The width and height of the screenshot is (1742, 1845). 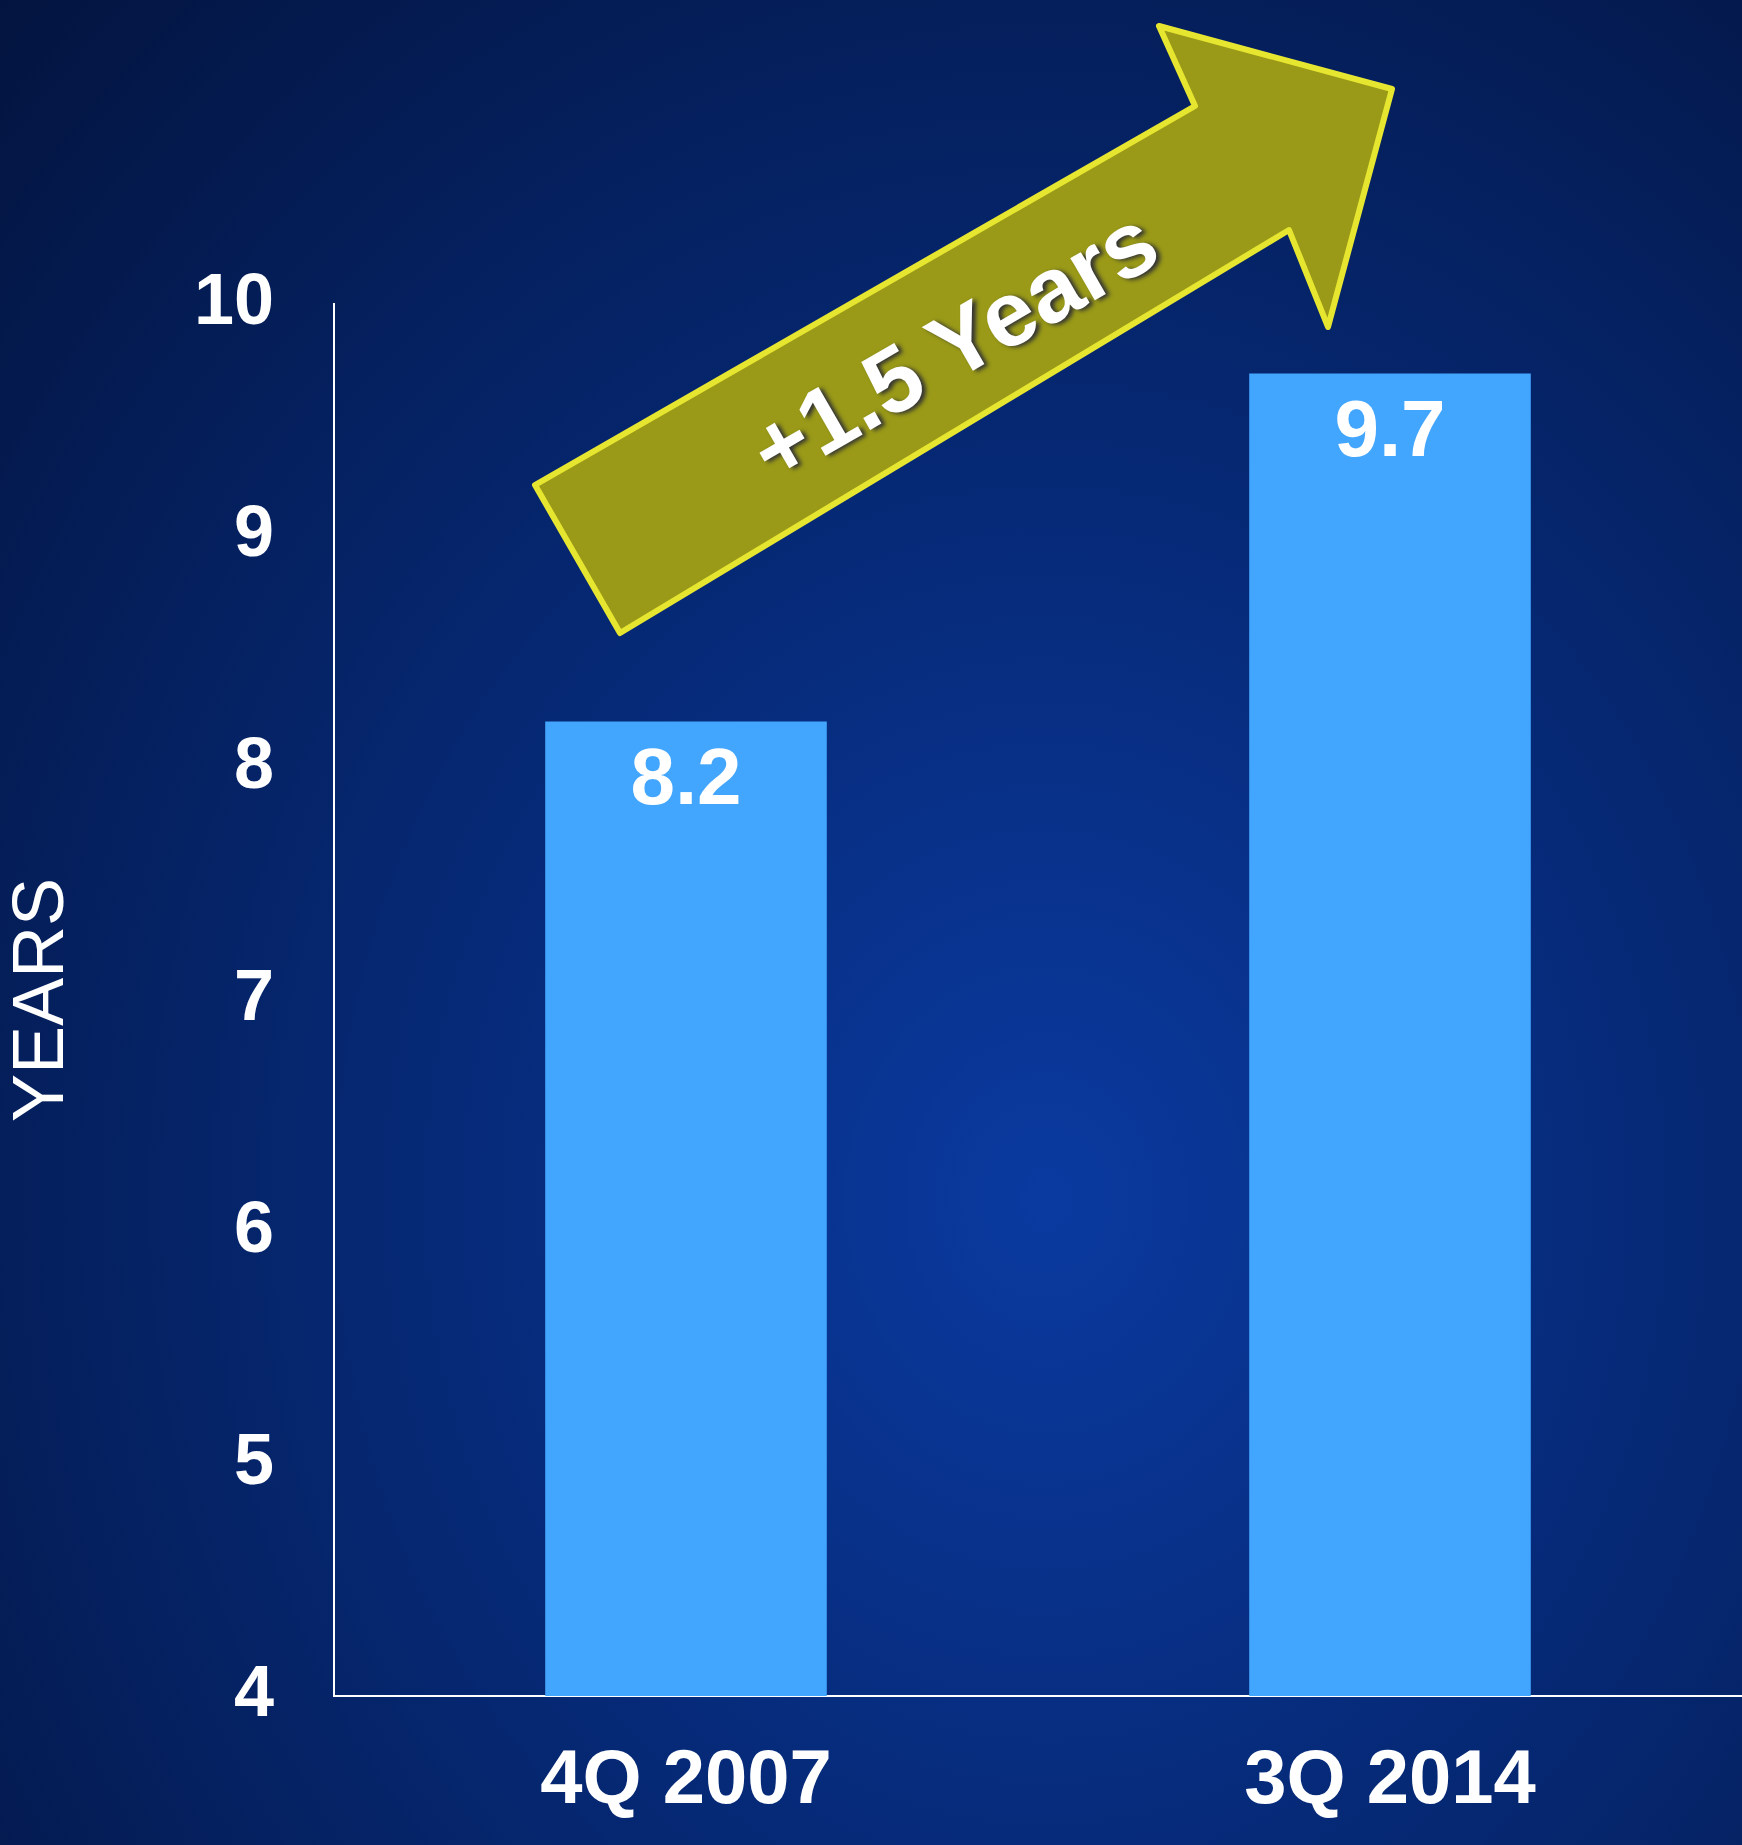 What do you see at coordinates (233, 298) in the screenshot?
I see `y-tick-label: 10` at bounding box center [233, 298].